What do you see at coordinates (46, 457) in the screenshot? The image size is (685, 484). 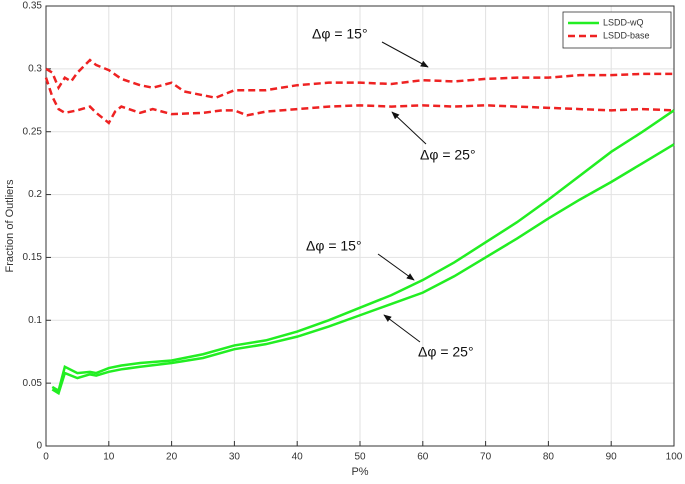 I see `x-tick-label: 0` at bounding box center [46, 457].